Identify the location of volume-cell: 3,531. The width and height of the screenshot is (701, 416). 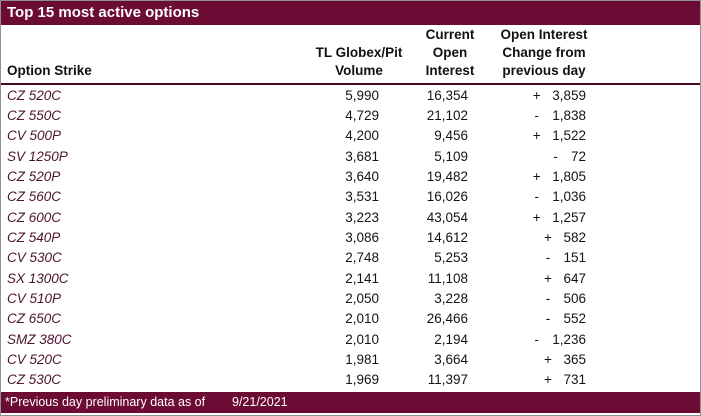
(330, 196).